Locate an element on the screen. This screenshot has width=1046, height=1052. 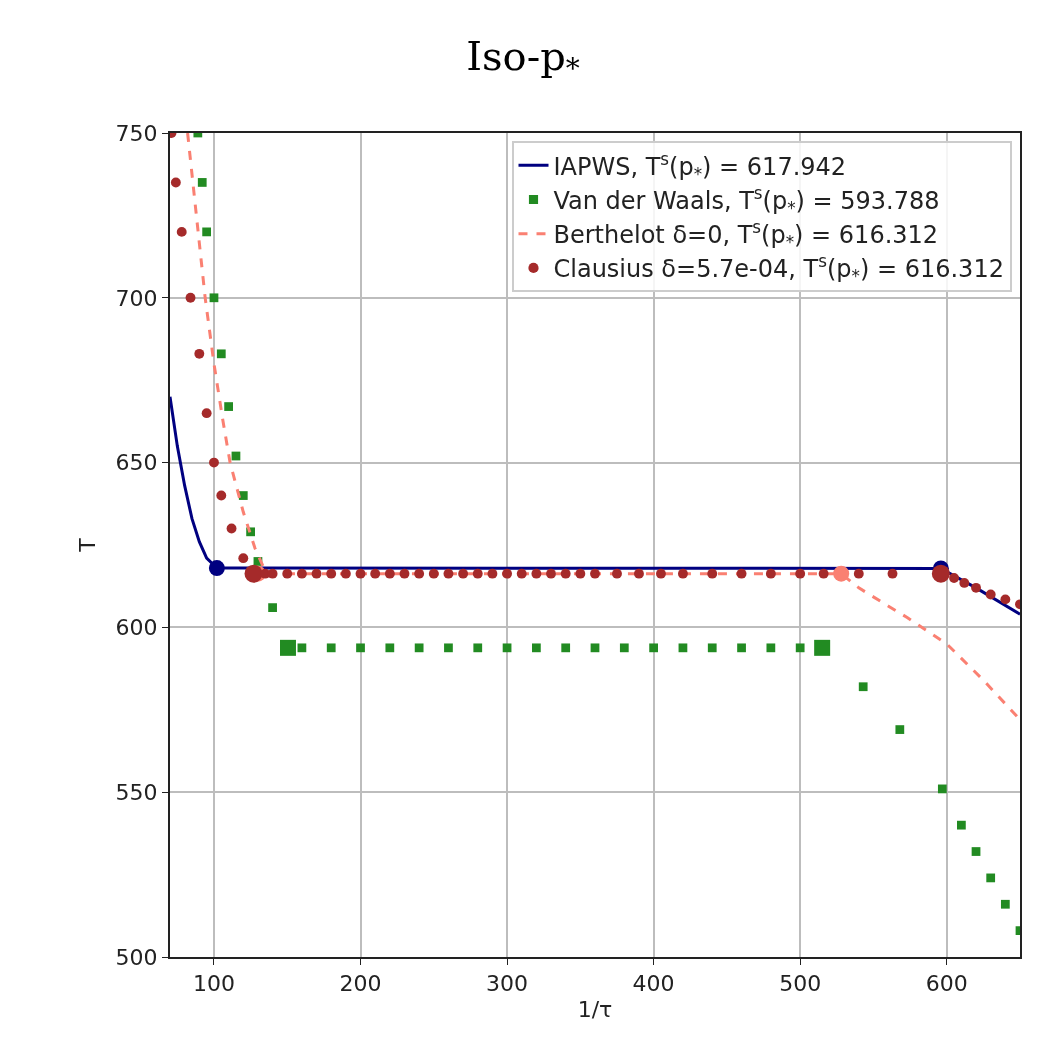
y-axis-title: T is located at coordinates (87, 545).